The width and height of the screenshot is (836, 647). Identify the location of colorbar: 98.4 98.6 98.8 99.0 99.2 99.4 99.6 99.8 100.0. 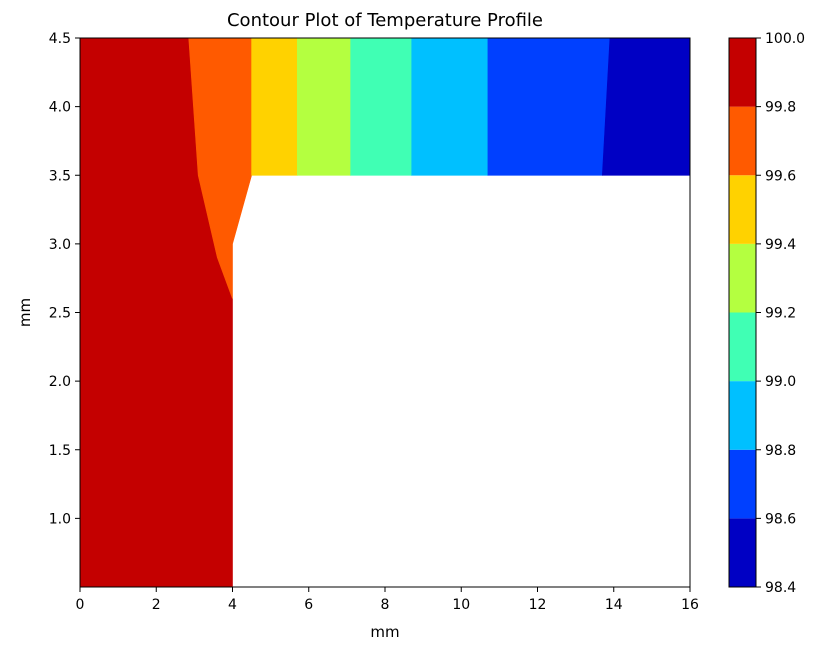
(766, 313).